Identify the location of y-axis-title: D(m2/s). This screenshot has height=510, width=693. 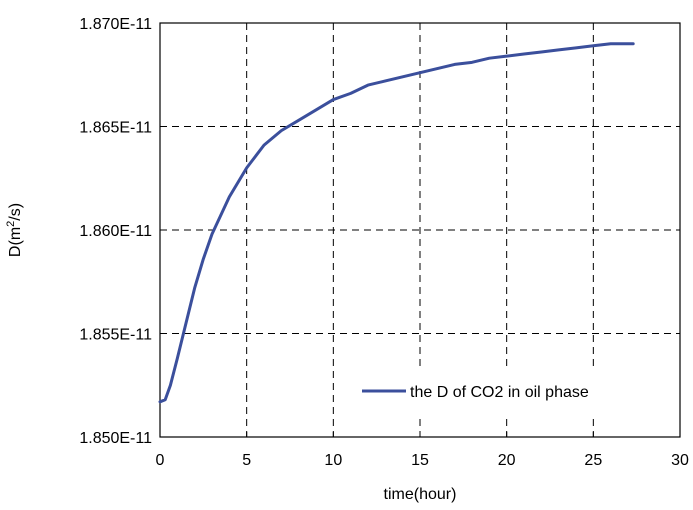
(14, 230).